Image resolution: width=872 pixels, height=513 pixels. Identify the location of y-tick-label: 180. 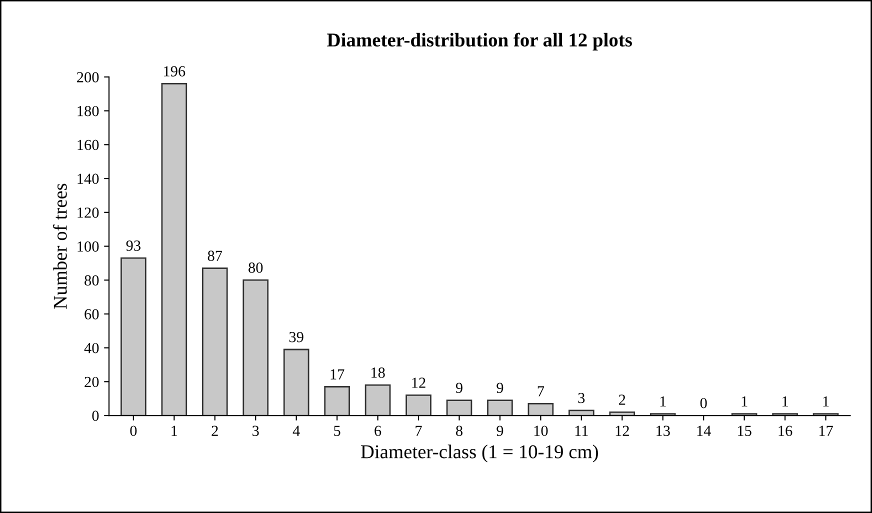
(88, 111).